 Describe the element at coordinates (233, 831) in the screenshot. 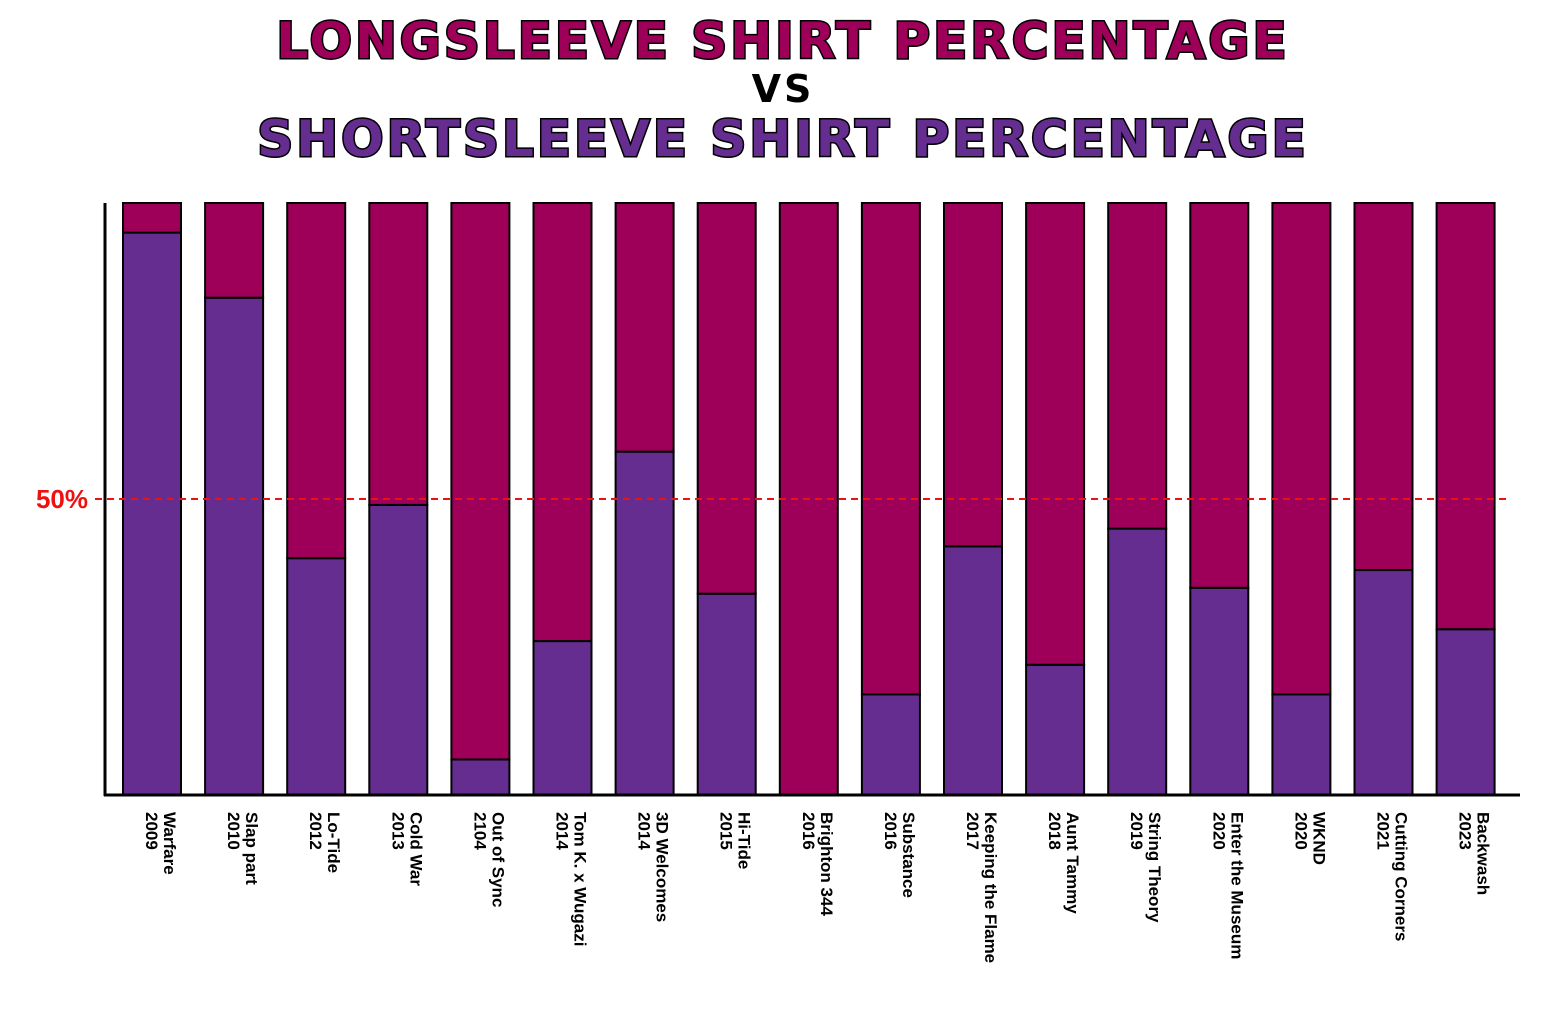

I see `category-year: 2010` at that location.